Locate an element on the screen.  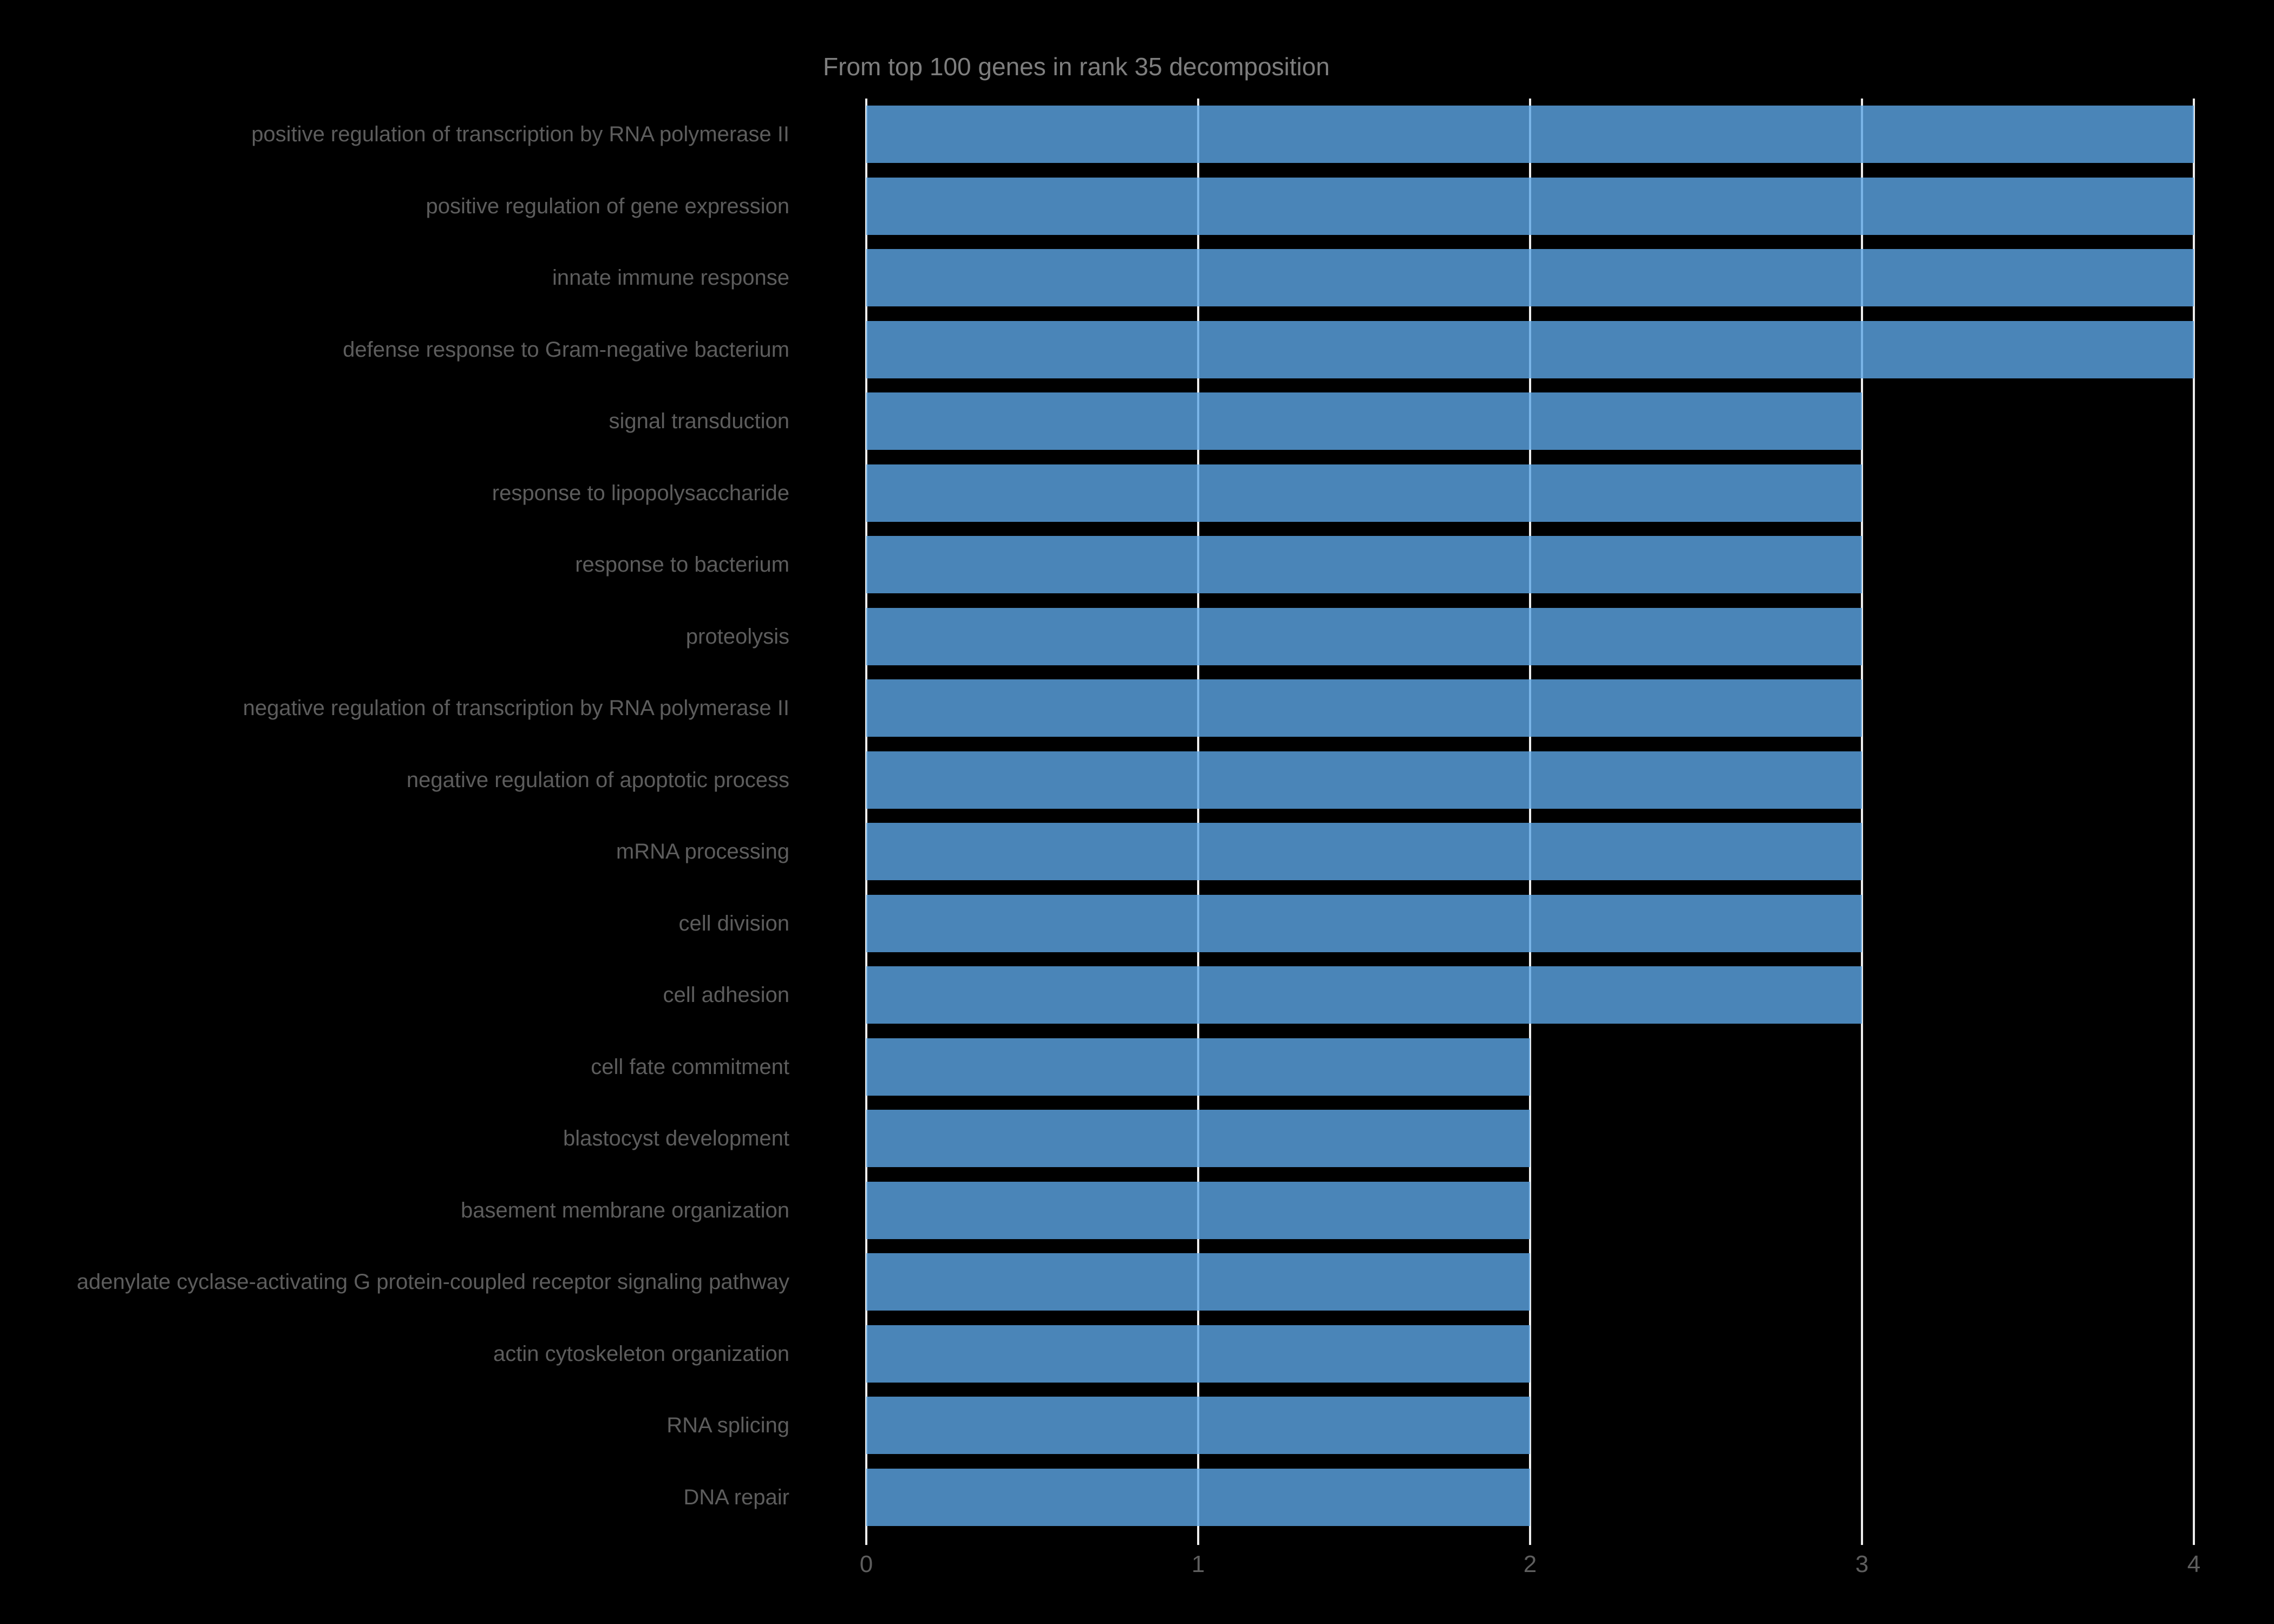
label-row: response to lipopolysaccharide is located at coordinates (395, 493).